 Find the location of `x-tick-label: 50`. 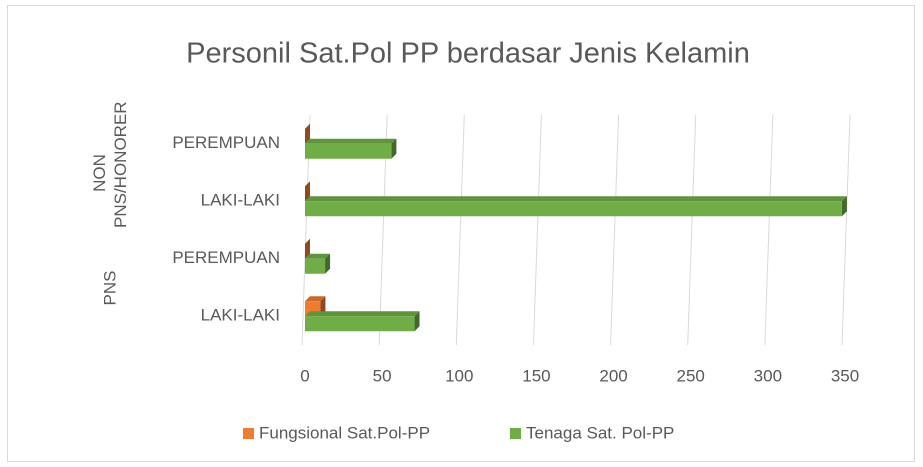

x-tick-label: 50 is located at coordinates (382, 375).